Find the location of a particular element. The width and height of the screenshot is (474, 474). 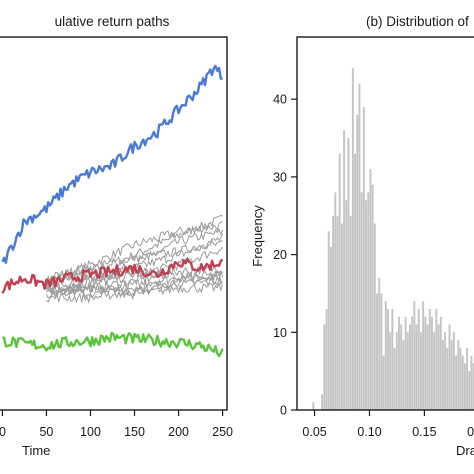

y-tick-label: 30 is located at coordinates (280, 177).